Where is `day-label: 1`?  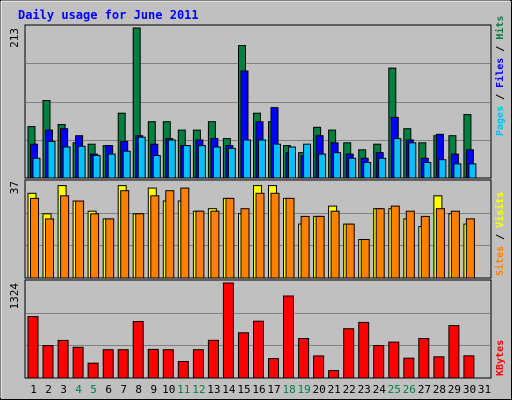
day-label: 1 is located at coordinates (33, 389).